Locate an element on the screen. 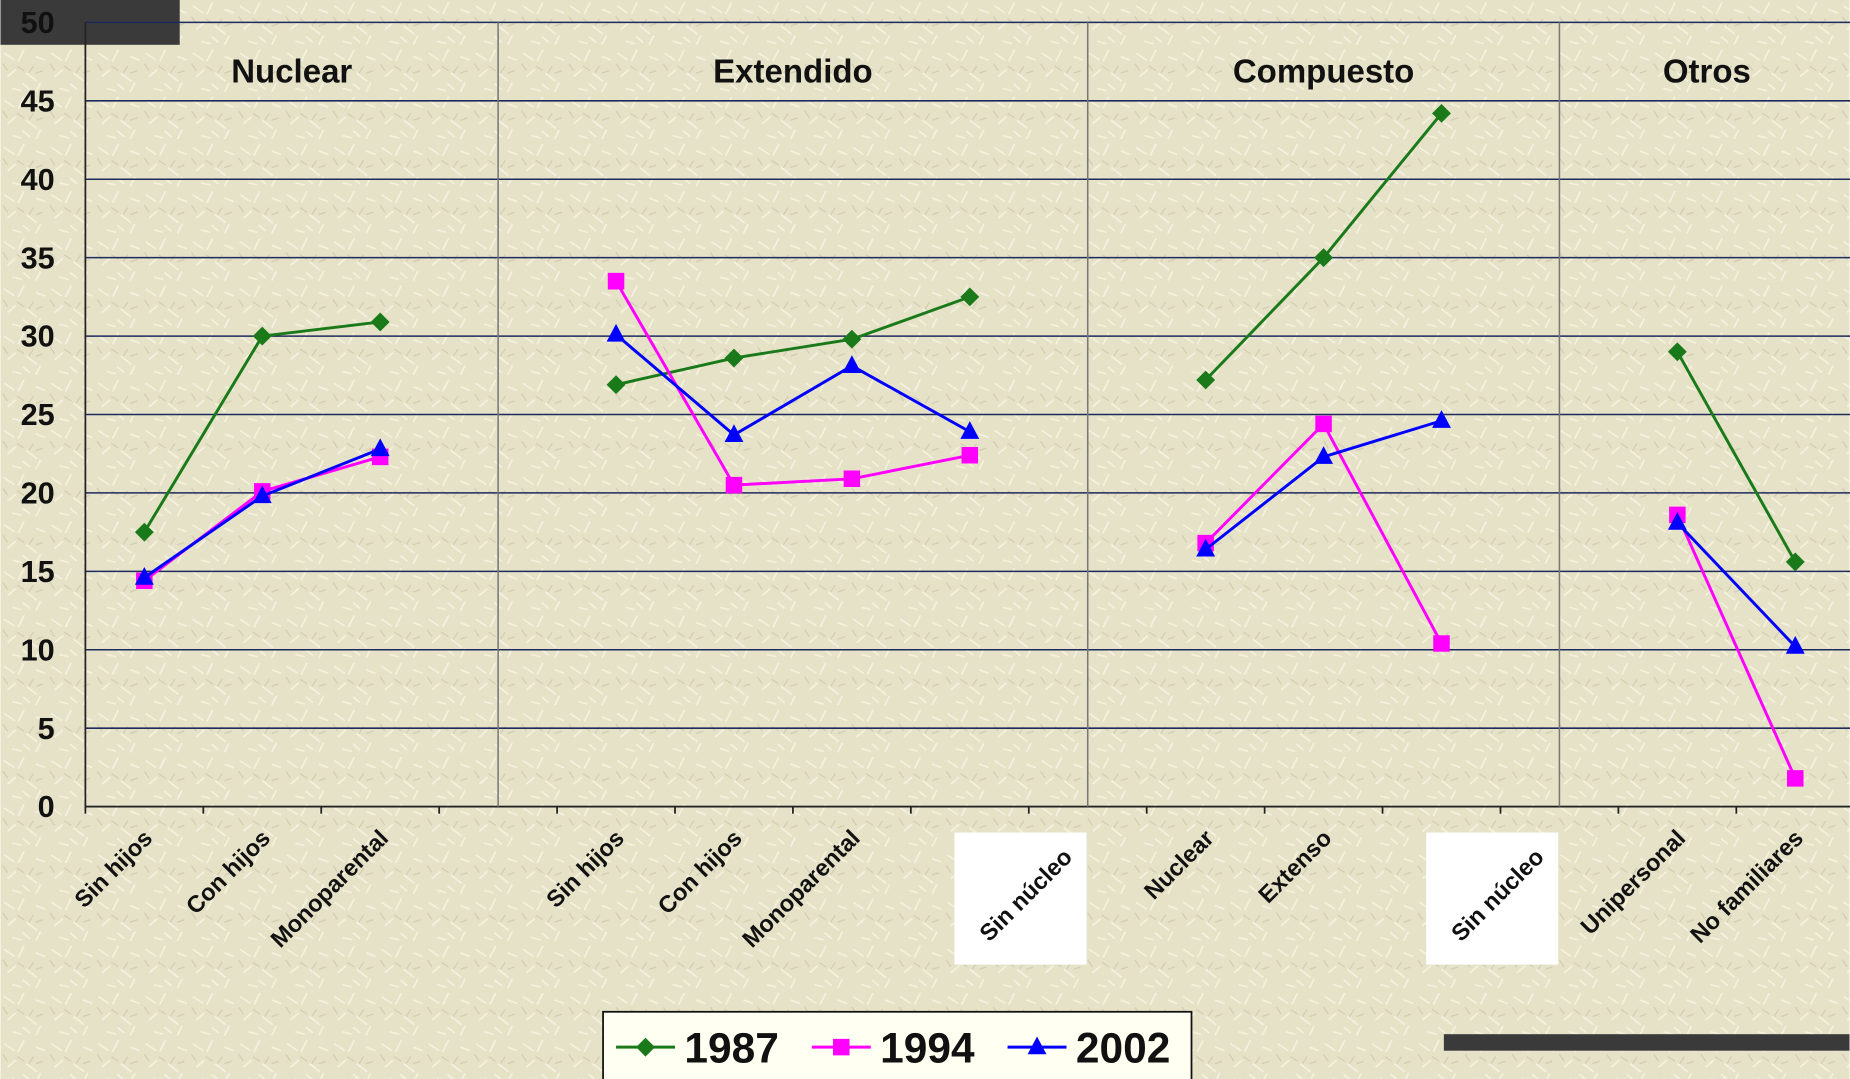 The height and width of the screenshot is (1079, 1850). y-tick-label: 10 is located at coordinates (38, 650).